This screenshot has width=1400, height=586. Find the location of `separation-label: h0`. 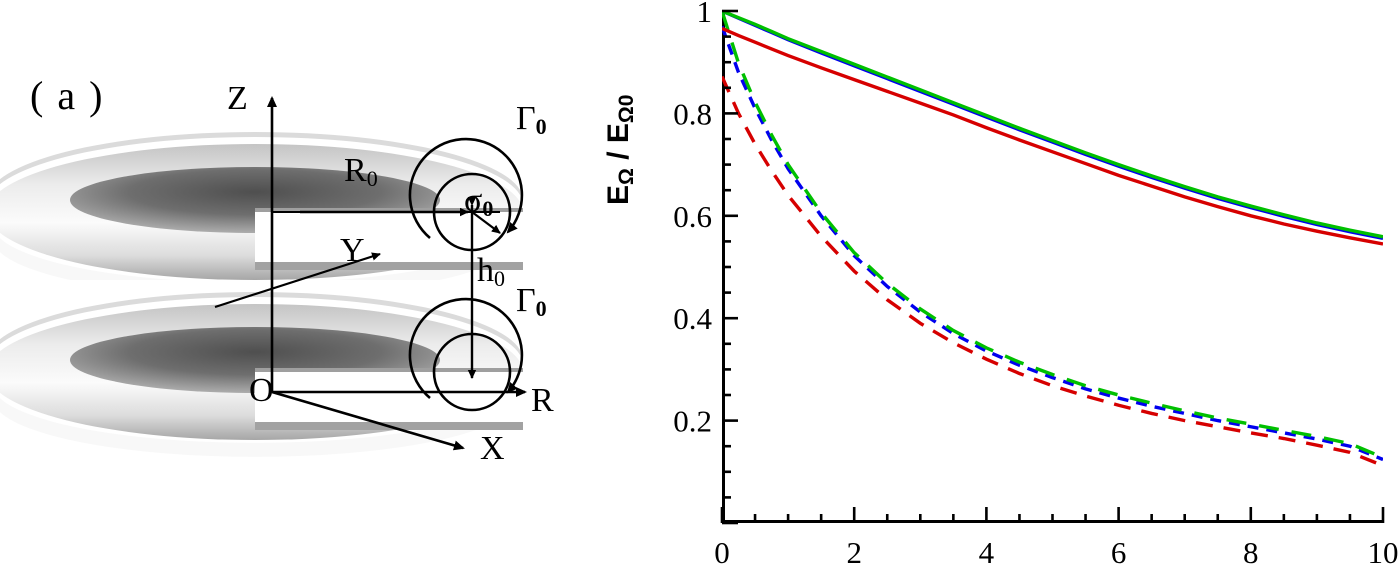

separation-label: h0 is located at coordinates (491, 272).